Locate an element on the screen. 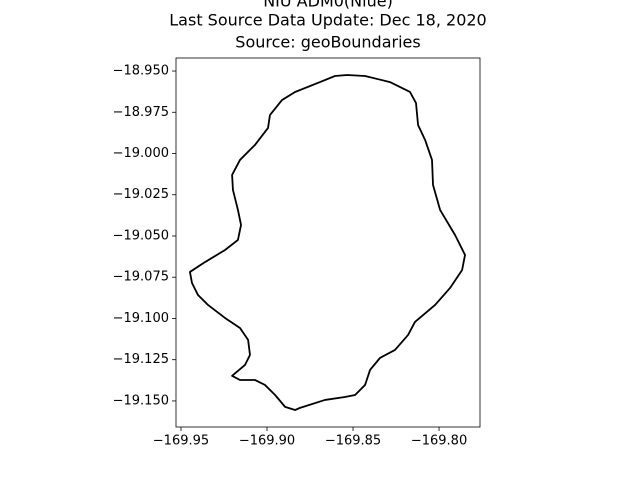  y-tick-label: −19.150 is located at coordinates (141, 400).